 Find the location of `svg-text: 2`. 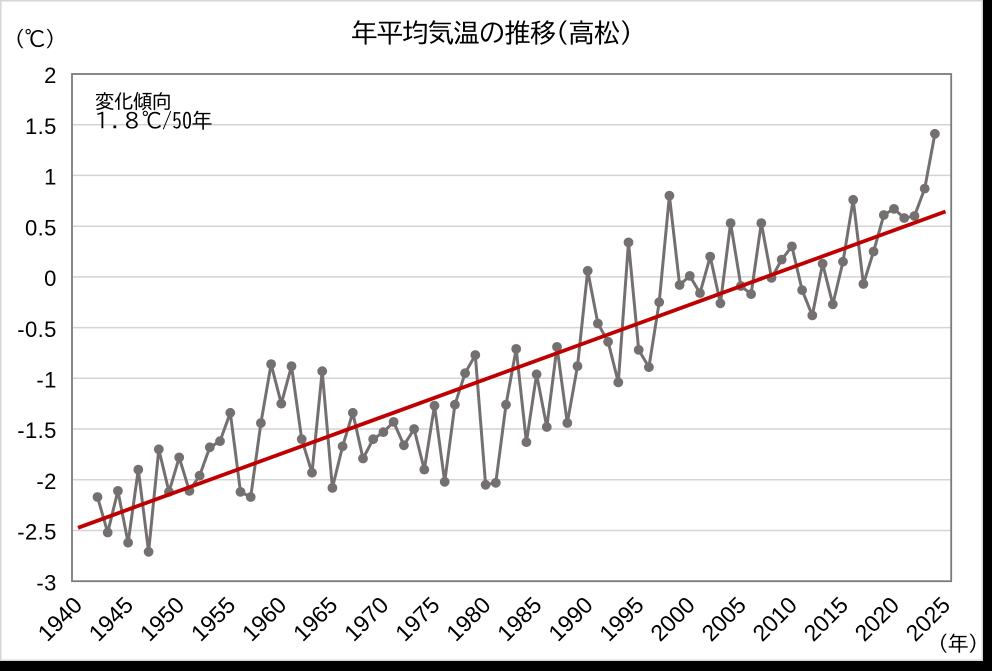

svg-text: 2 is located at coordinates (50, 75).